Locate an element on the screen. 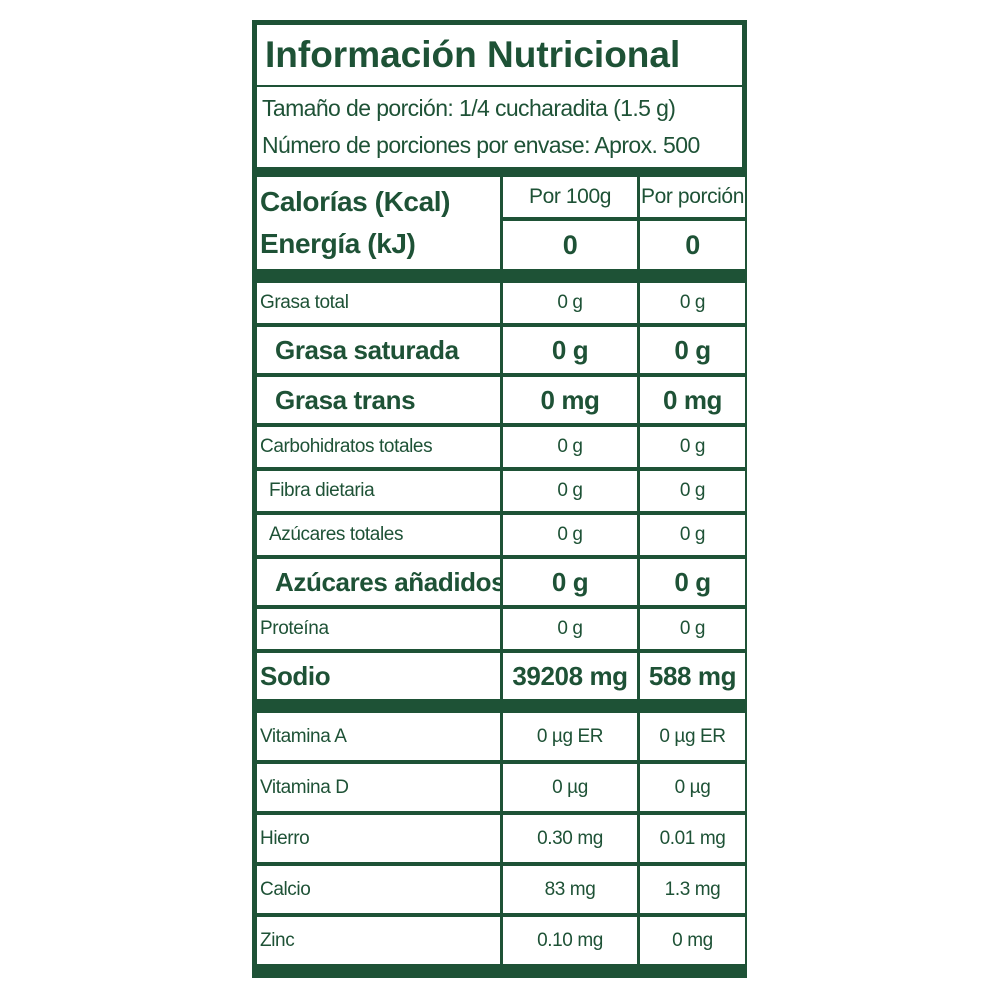  energy-label: Energía (kJ) is located at coordinates (338, 243).